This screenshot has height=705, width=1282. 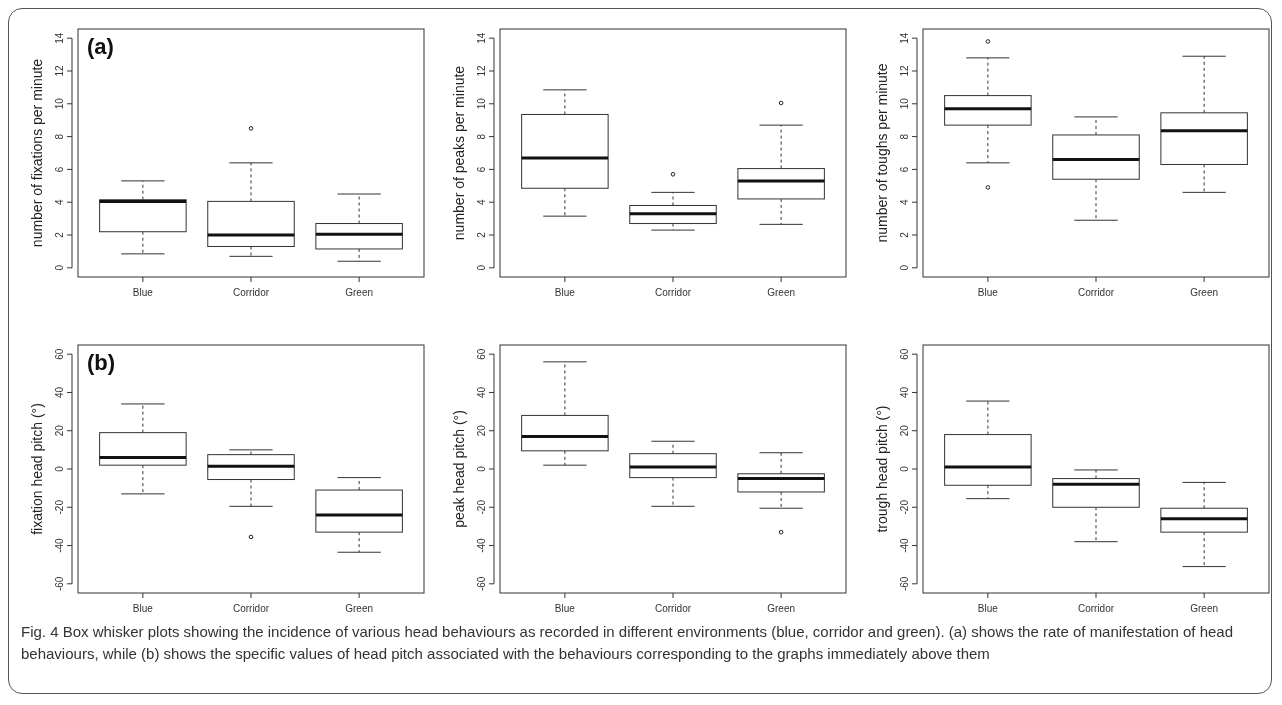 I want to click on y-axis-title: peak head pitch (°), so click(x=459, y=469).